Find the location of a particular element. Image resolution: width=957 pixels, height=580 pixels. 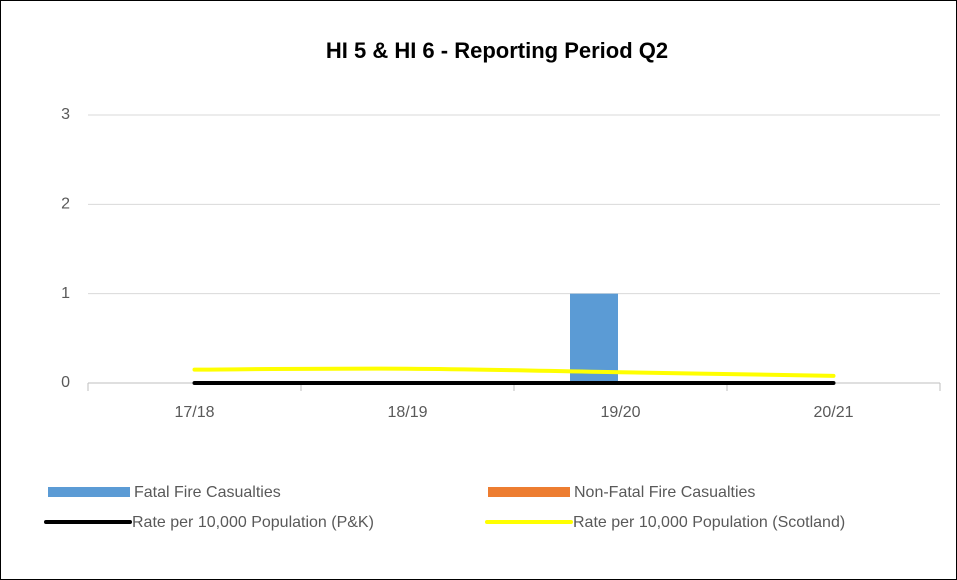

bar is located at coordinates (594, 338).